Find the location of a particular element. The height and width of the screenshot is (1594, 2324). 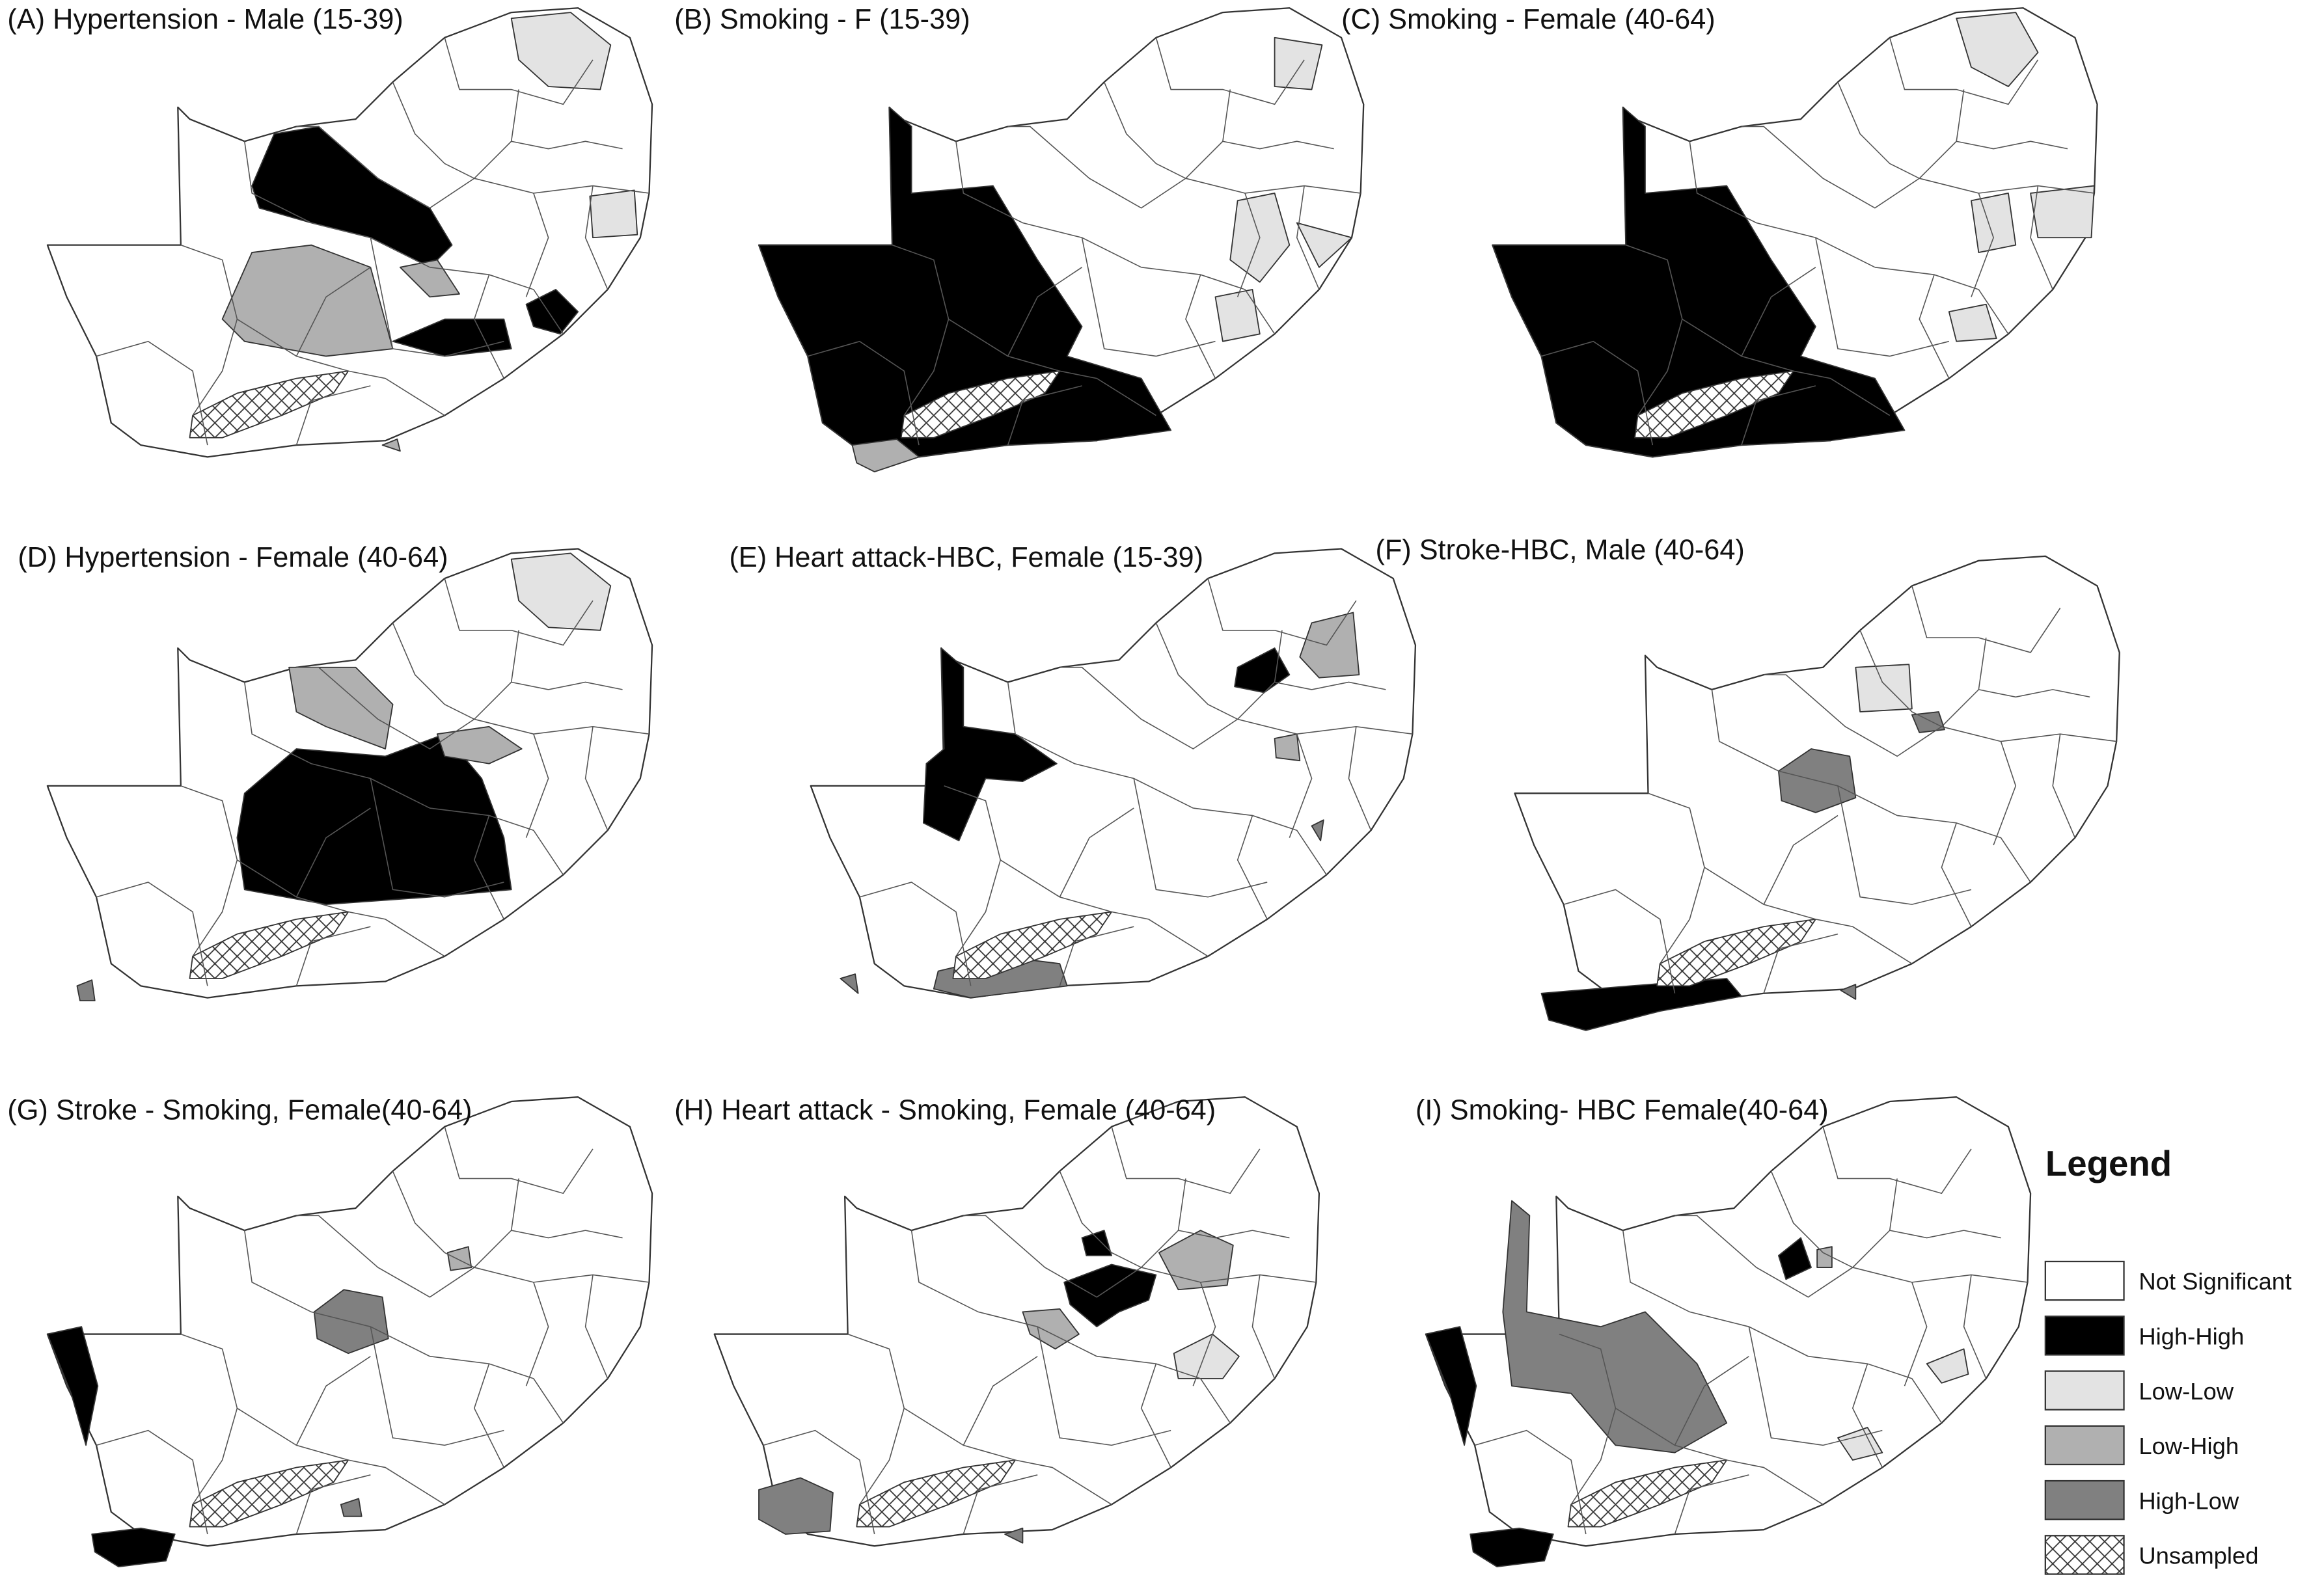

panel-title: (B) Smoking - F (15-39) is located at coordinates (822, 20).